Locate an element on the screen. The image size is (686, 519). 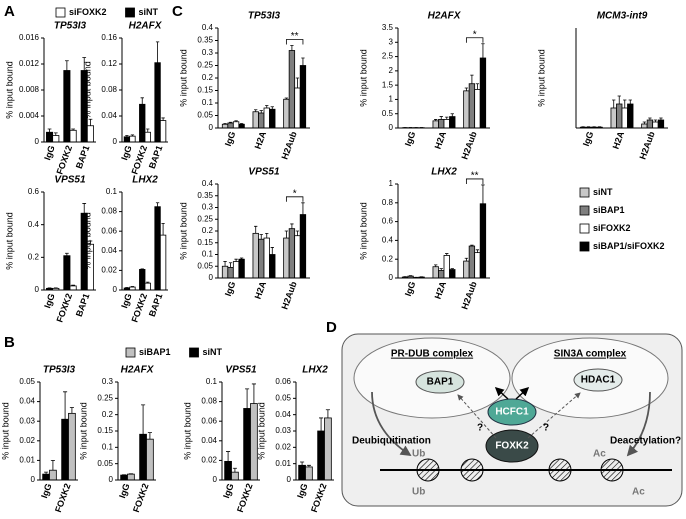
legend-label: siNT is located at coordinates (149, 12).